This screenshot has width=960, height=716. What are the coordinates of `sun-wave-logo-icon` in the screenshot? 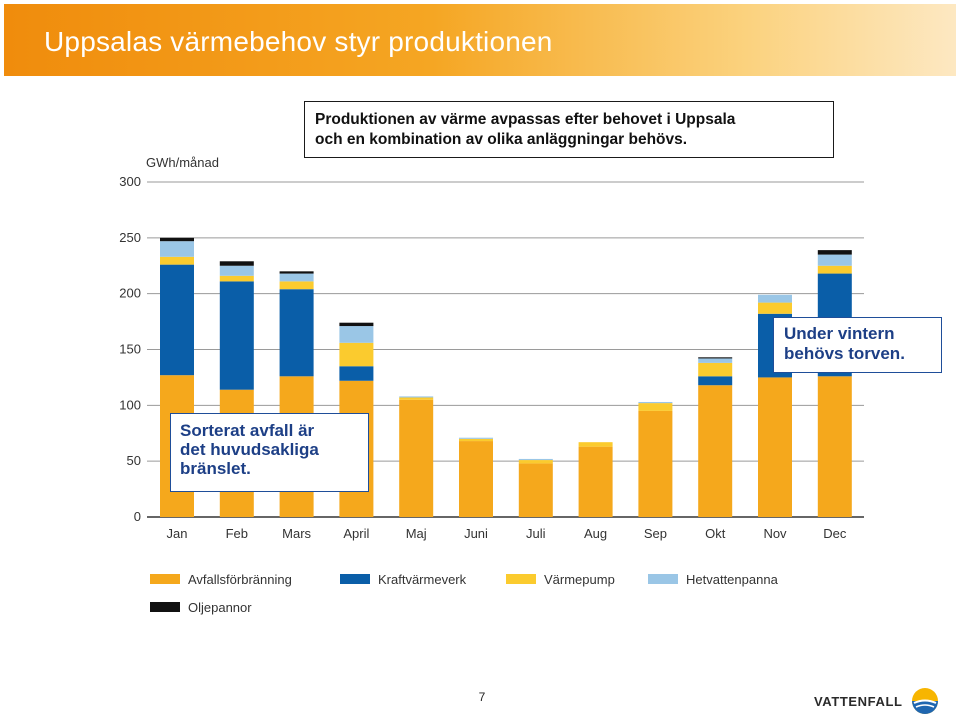 It's located at (925, 701).